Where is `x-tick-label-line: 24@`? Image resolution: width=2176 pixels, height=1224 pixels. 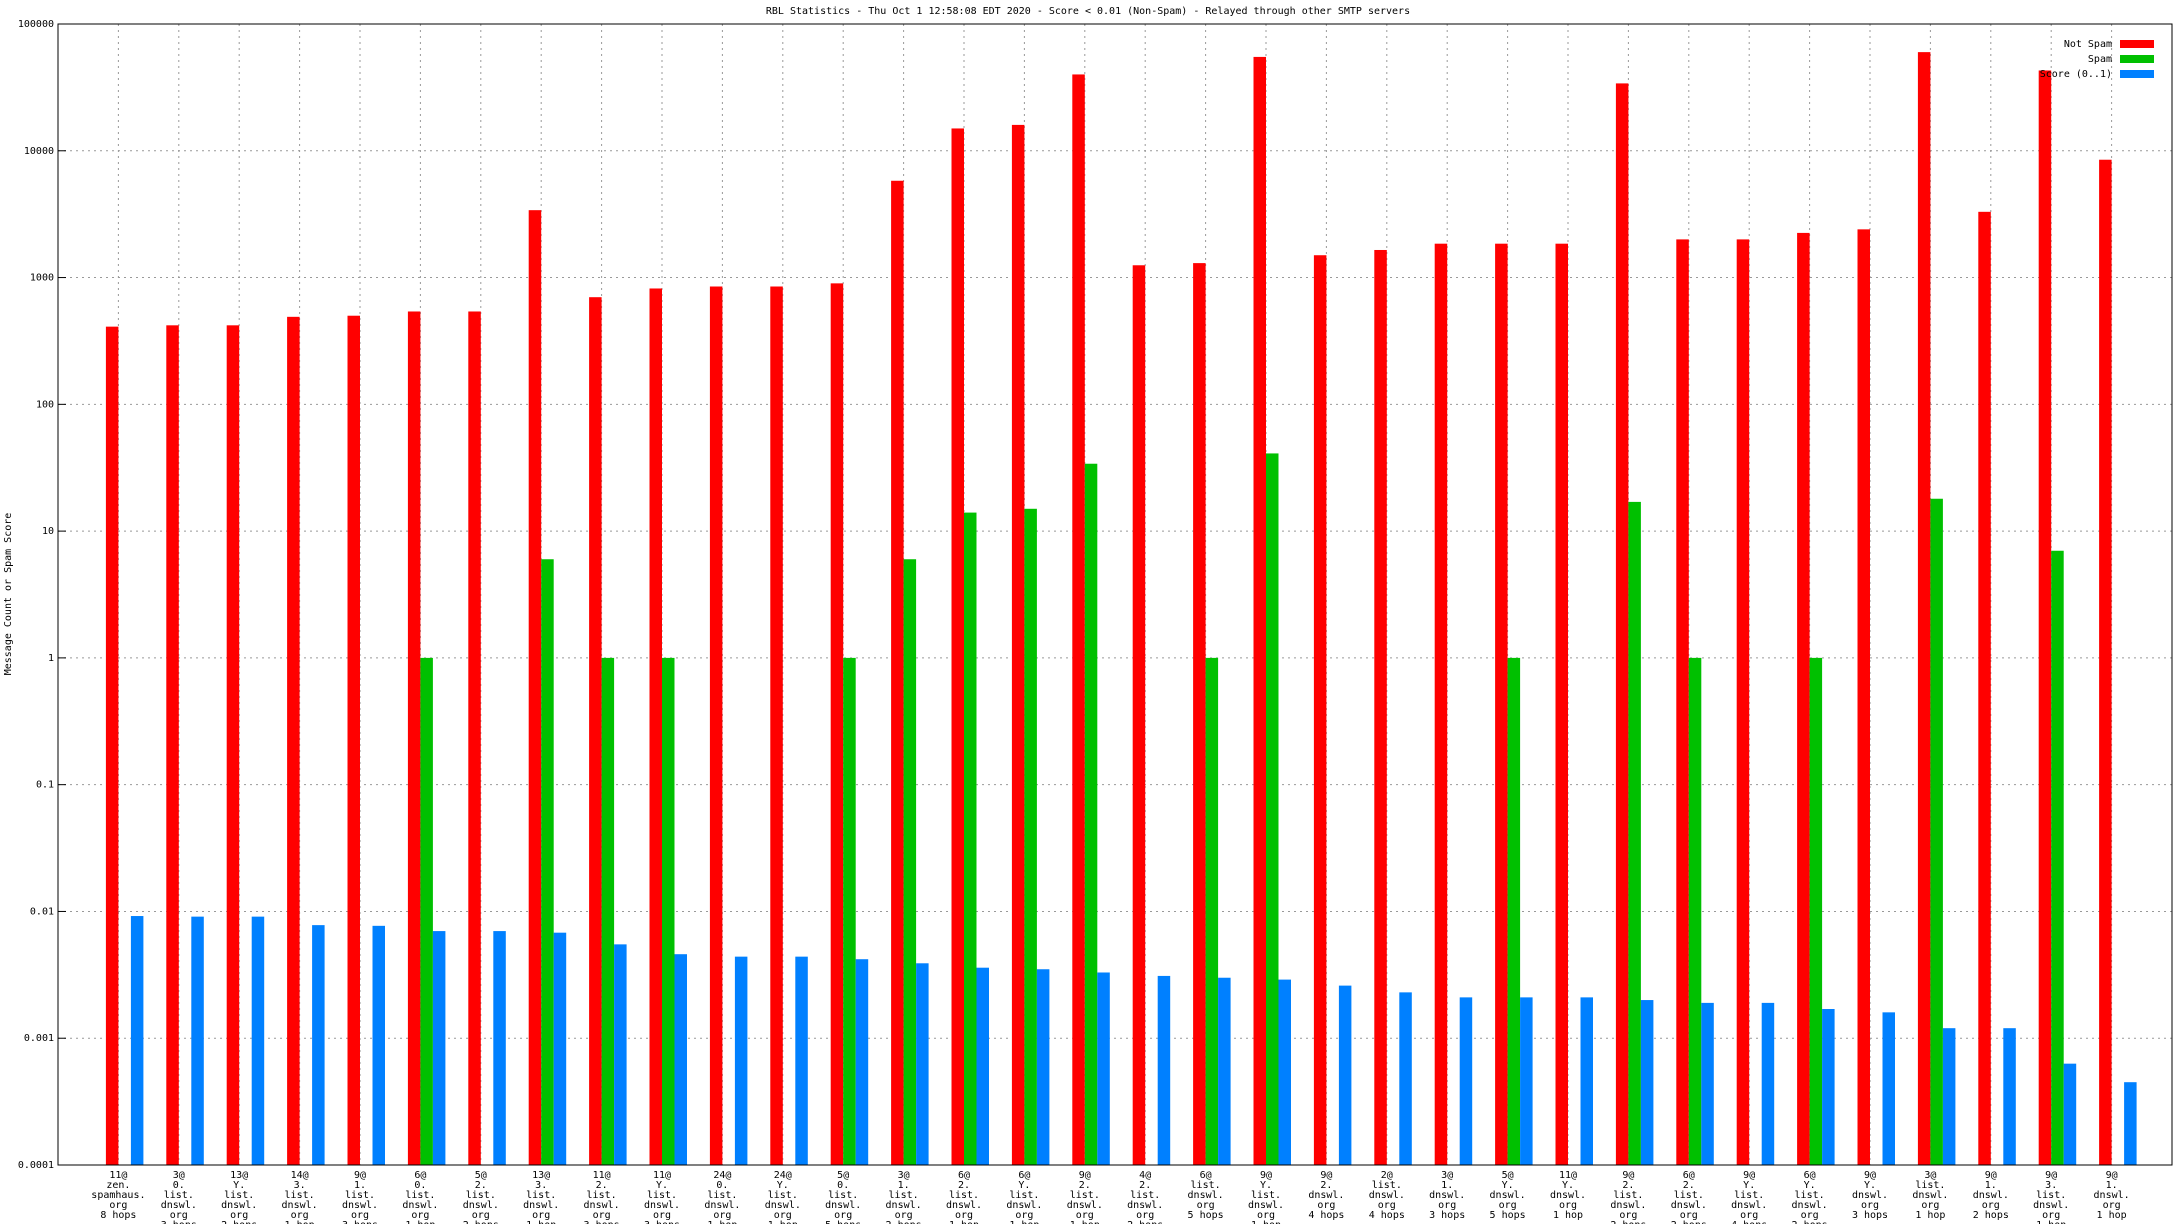
x-tick-label-line: 24@ is located at coordinates (722, 1175).